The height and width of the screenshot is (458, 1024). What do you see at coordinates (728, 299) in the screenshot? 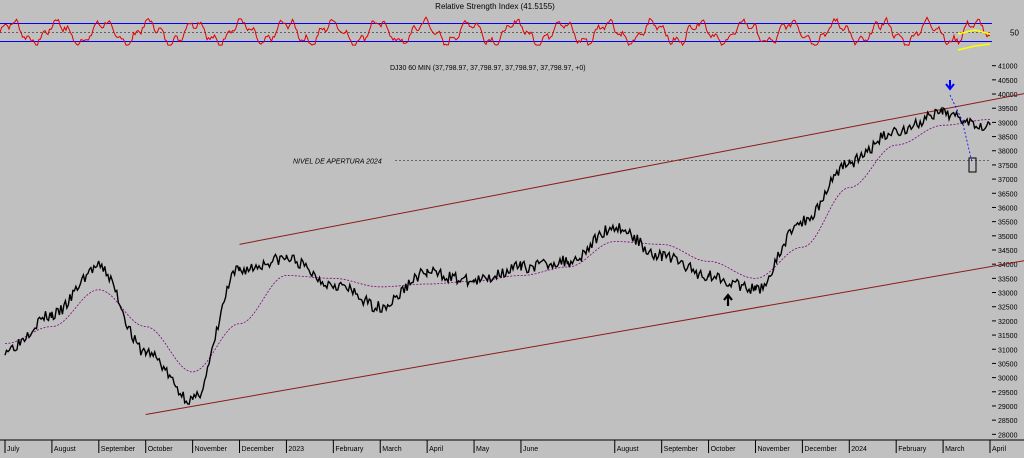
I see `arrow-up-marker` at bounding box center [728, 299].